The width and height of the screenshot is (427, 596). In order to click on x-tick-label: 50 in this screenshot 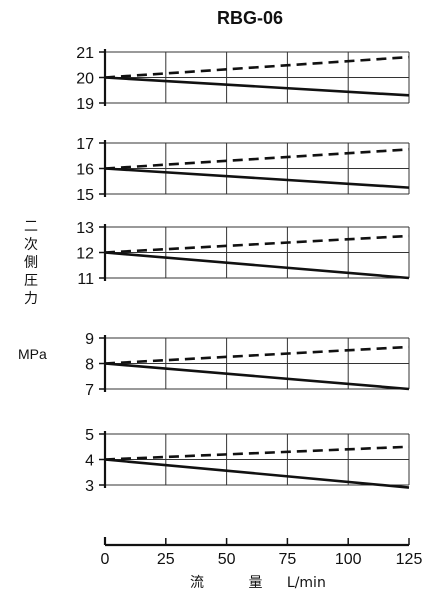, I will do `click(227, 559)`.